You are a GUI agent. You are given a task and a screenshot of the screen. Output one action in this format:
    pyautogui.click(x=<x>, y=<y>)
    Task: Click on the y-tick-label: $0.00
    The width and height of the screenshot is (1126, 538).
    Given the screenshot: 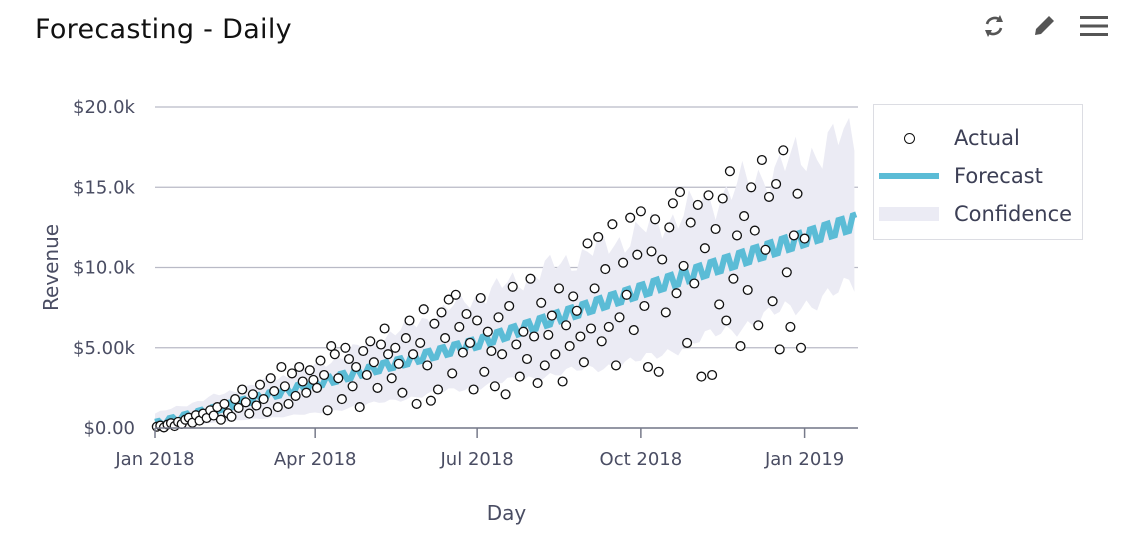 What is the action you would take?
    pyautogui.click(x=109, y=428)
    